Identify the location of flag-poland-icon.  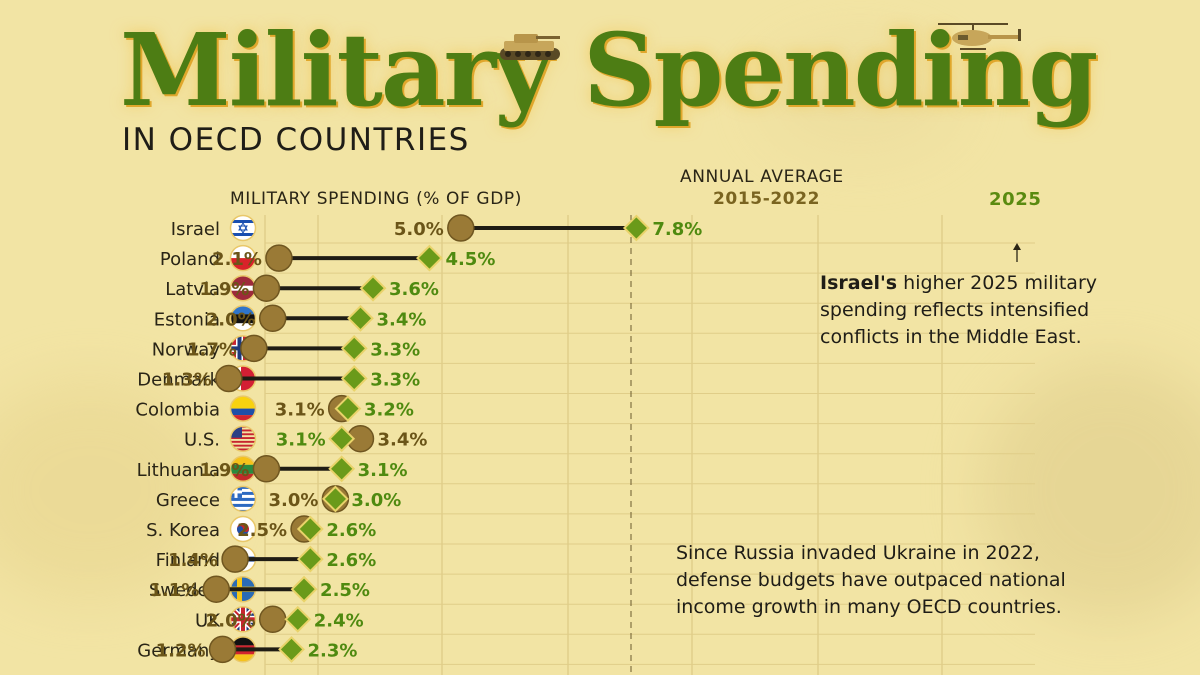
(243, 258).